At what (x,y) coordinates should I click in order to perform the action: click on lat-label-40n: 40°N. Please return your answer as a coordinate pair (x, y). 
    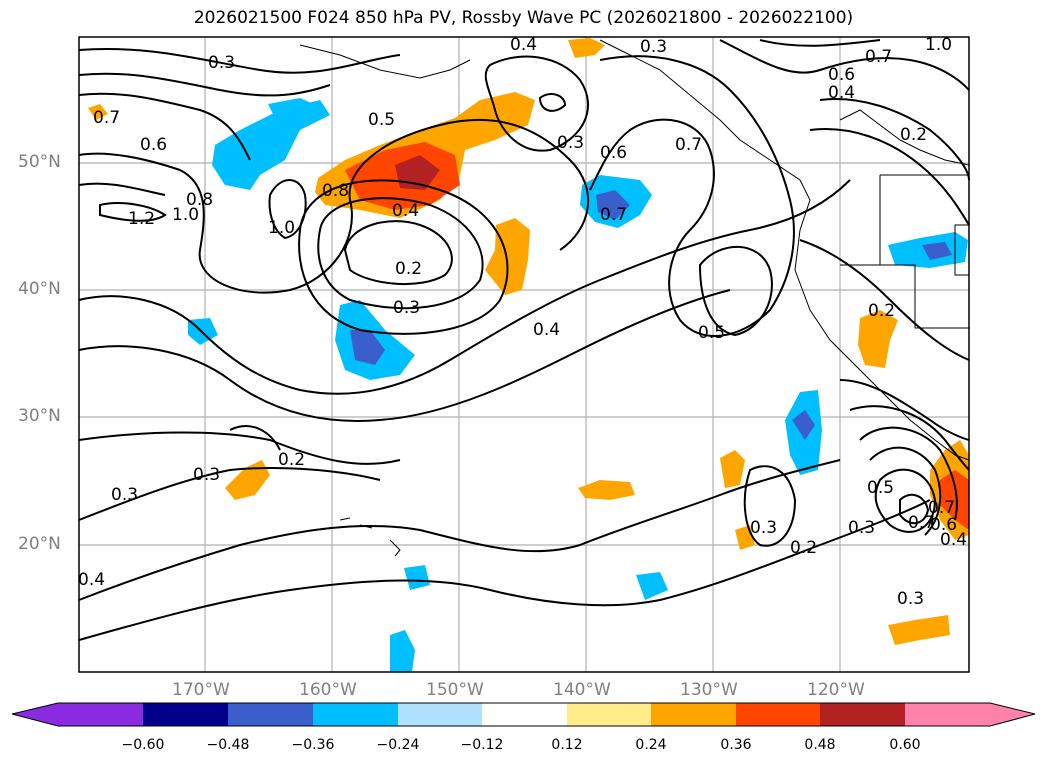
    Looking at the image, I should click on (39, 289).